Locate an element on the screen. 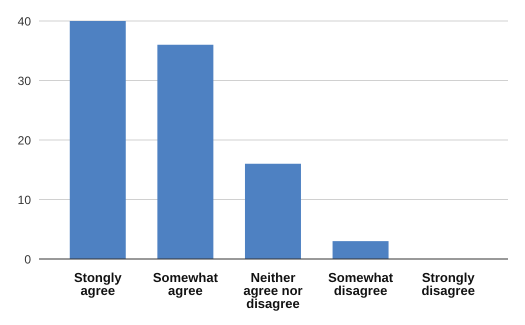 Image resolution: width=525 pixels, height=325 pixels. y-tick-label: 10 is located at coordinates (25, 199).